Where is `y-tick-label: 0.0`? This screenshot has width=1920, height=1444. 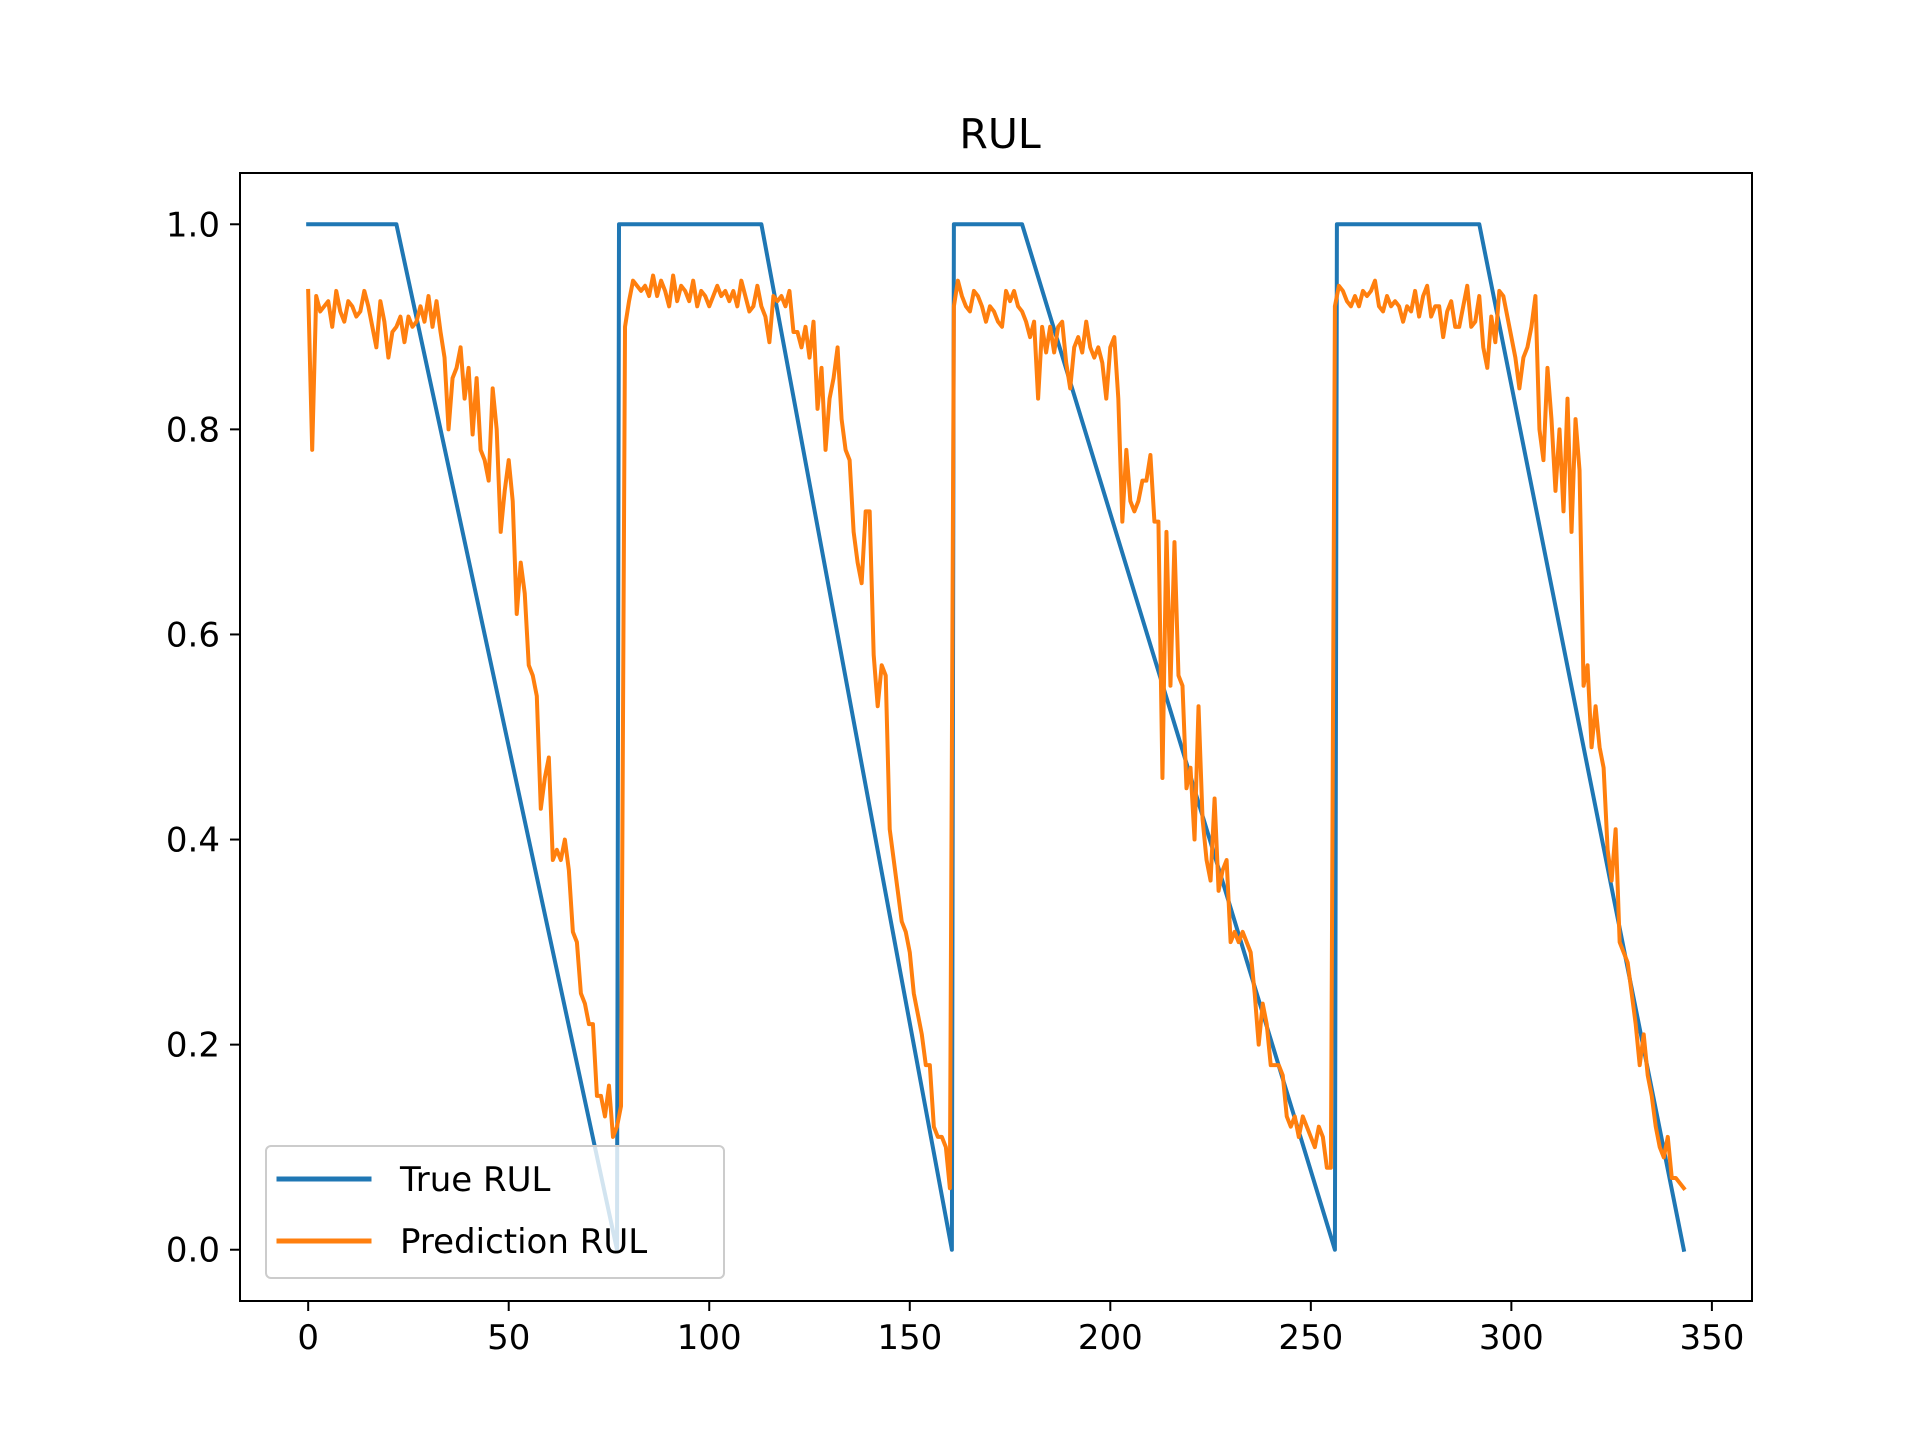
y-tick-label: 0.0 is located at coordinates (193, 1251).